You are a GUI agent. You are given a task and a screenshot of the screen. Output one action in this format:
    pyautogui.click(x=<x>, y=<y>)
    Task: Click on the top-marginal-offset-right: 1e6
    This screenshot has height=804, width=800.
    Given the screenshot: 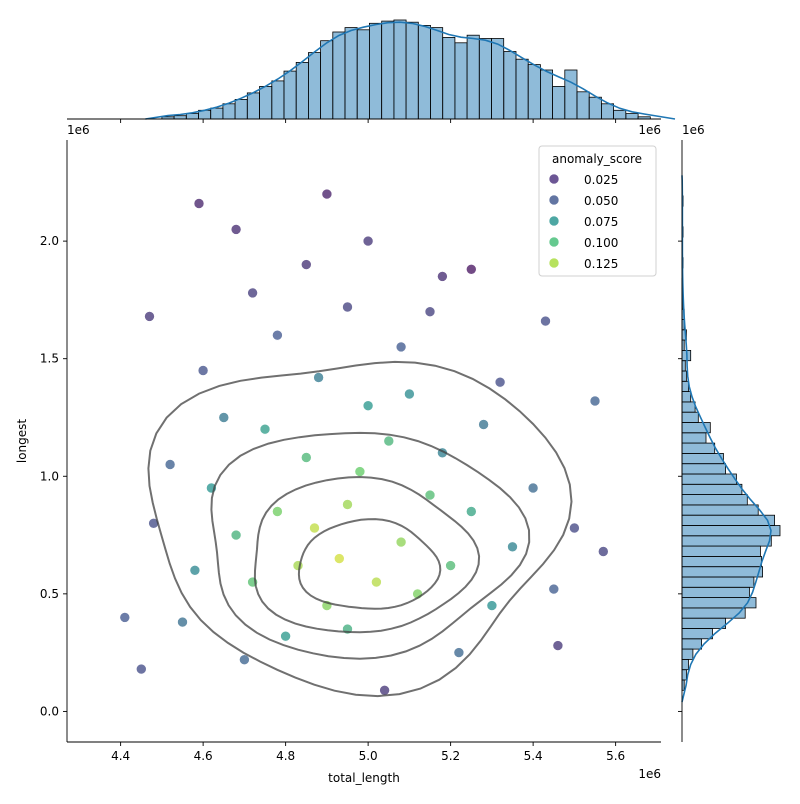 What is the action you would take?
    pyautogui.click(x=649, y=130)
    